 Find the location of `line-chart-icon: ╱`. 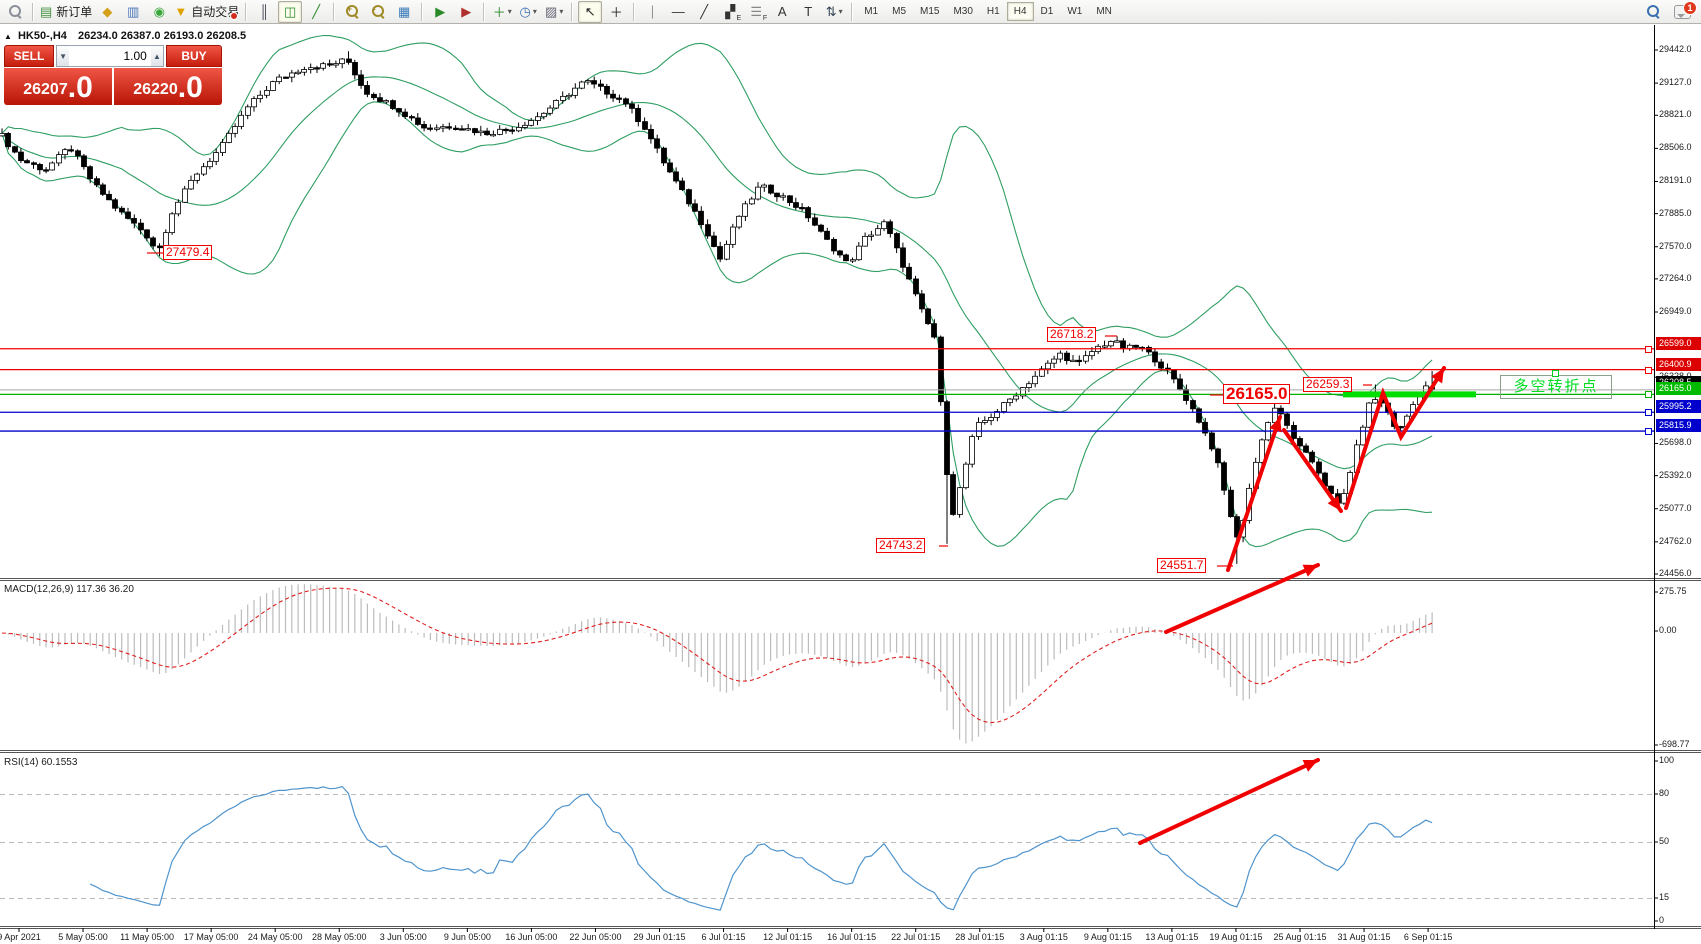

line-chart-icon: ╱ is located at coordinates (316, 12).